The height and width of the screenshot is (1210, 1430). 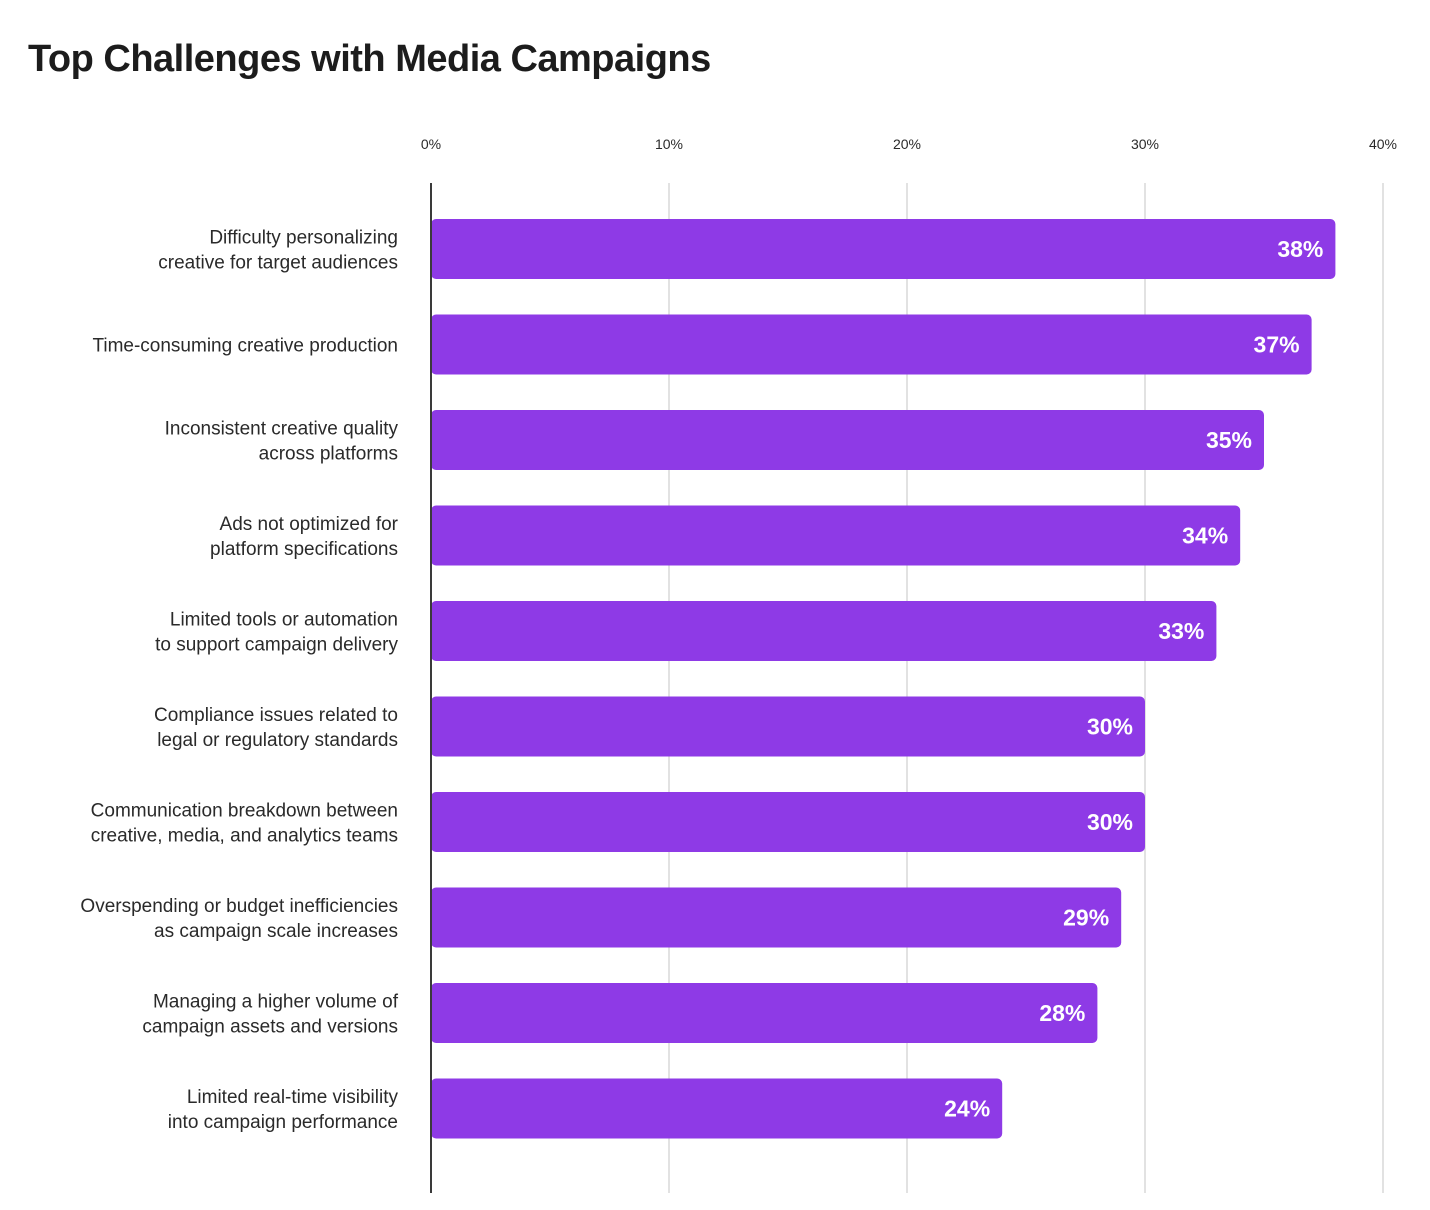 I want to click on category-label-line: Limited real-time visibility, so click(x=293, y=1097).